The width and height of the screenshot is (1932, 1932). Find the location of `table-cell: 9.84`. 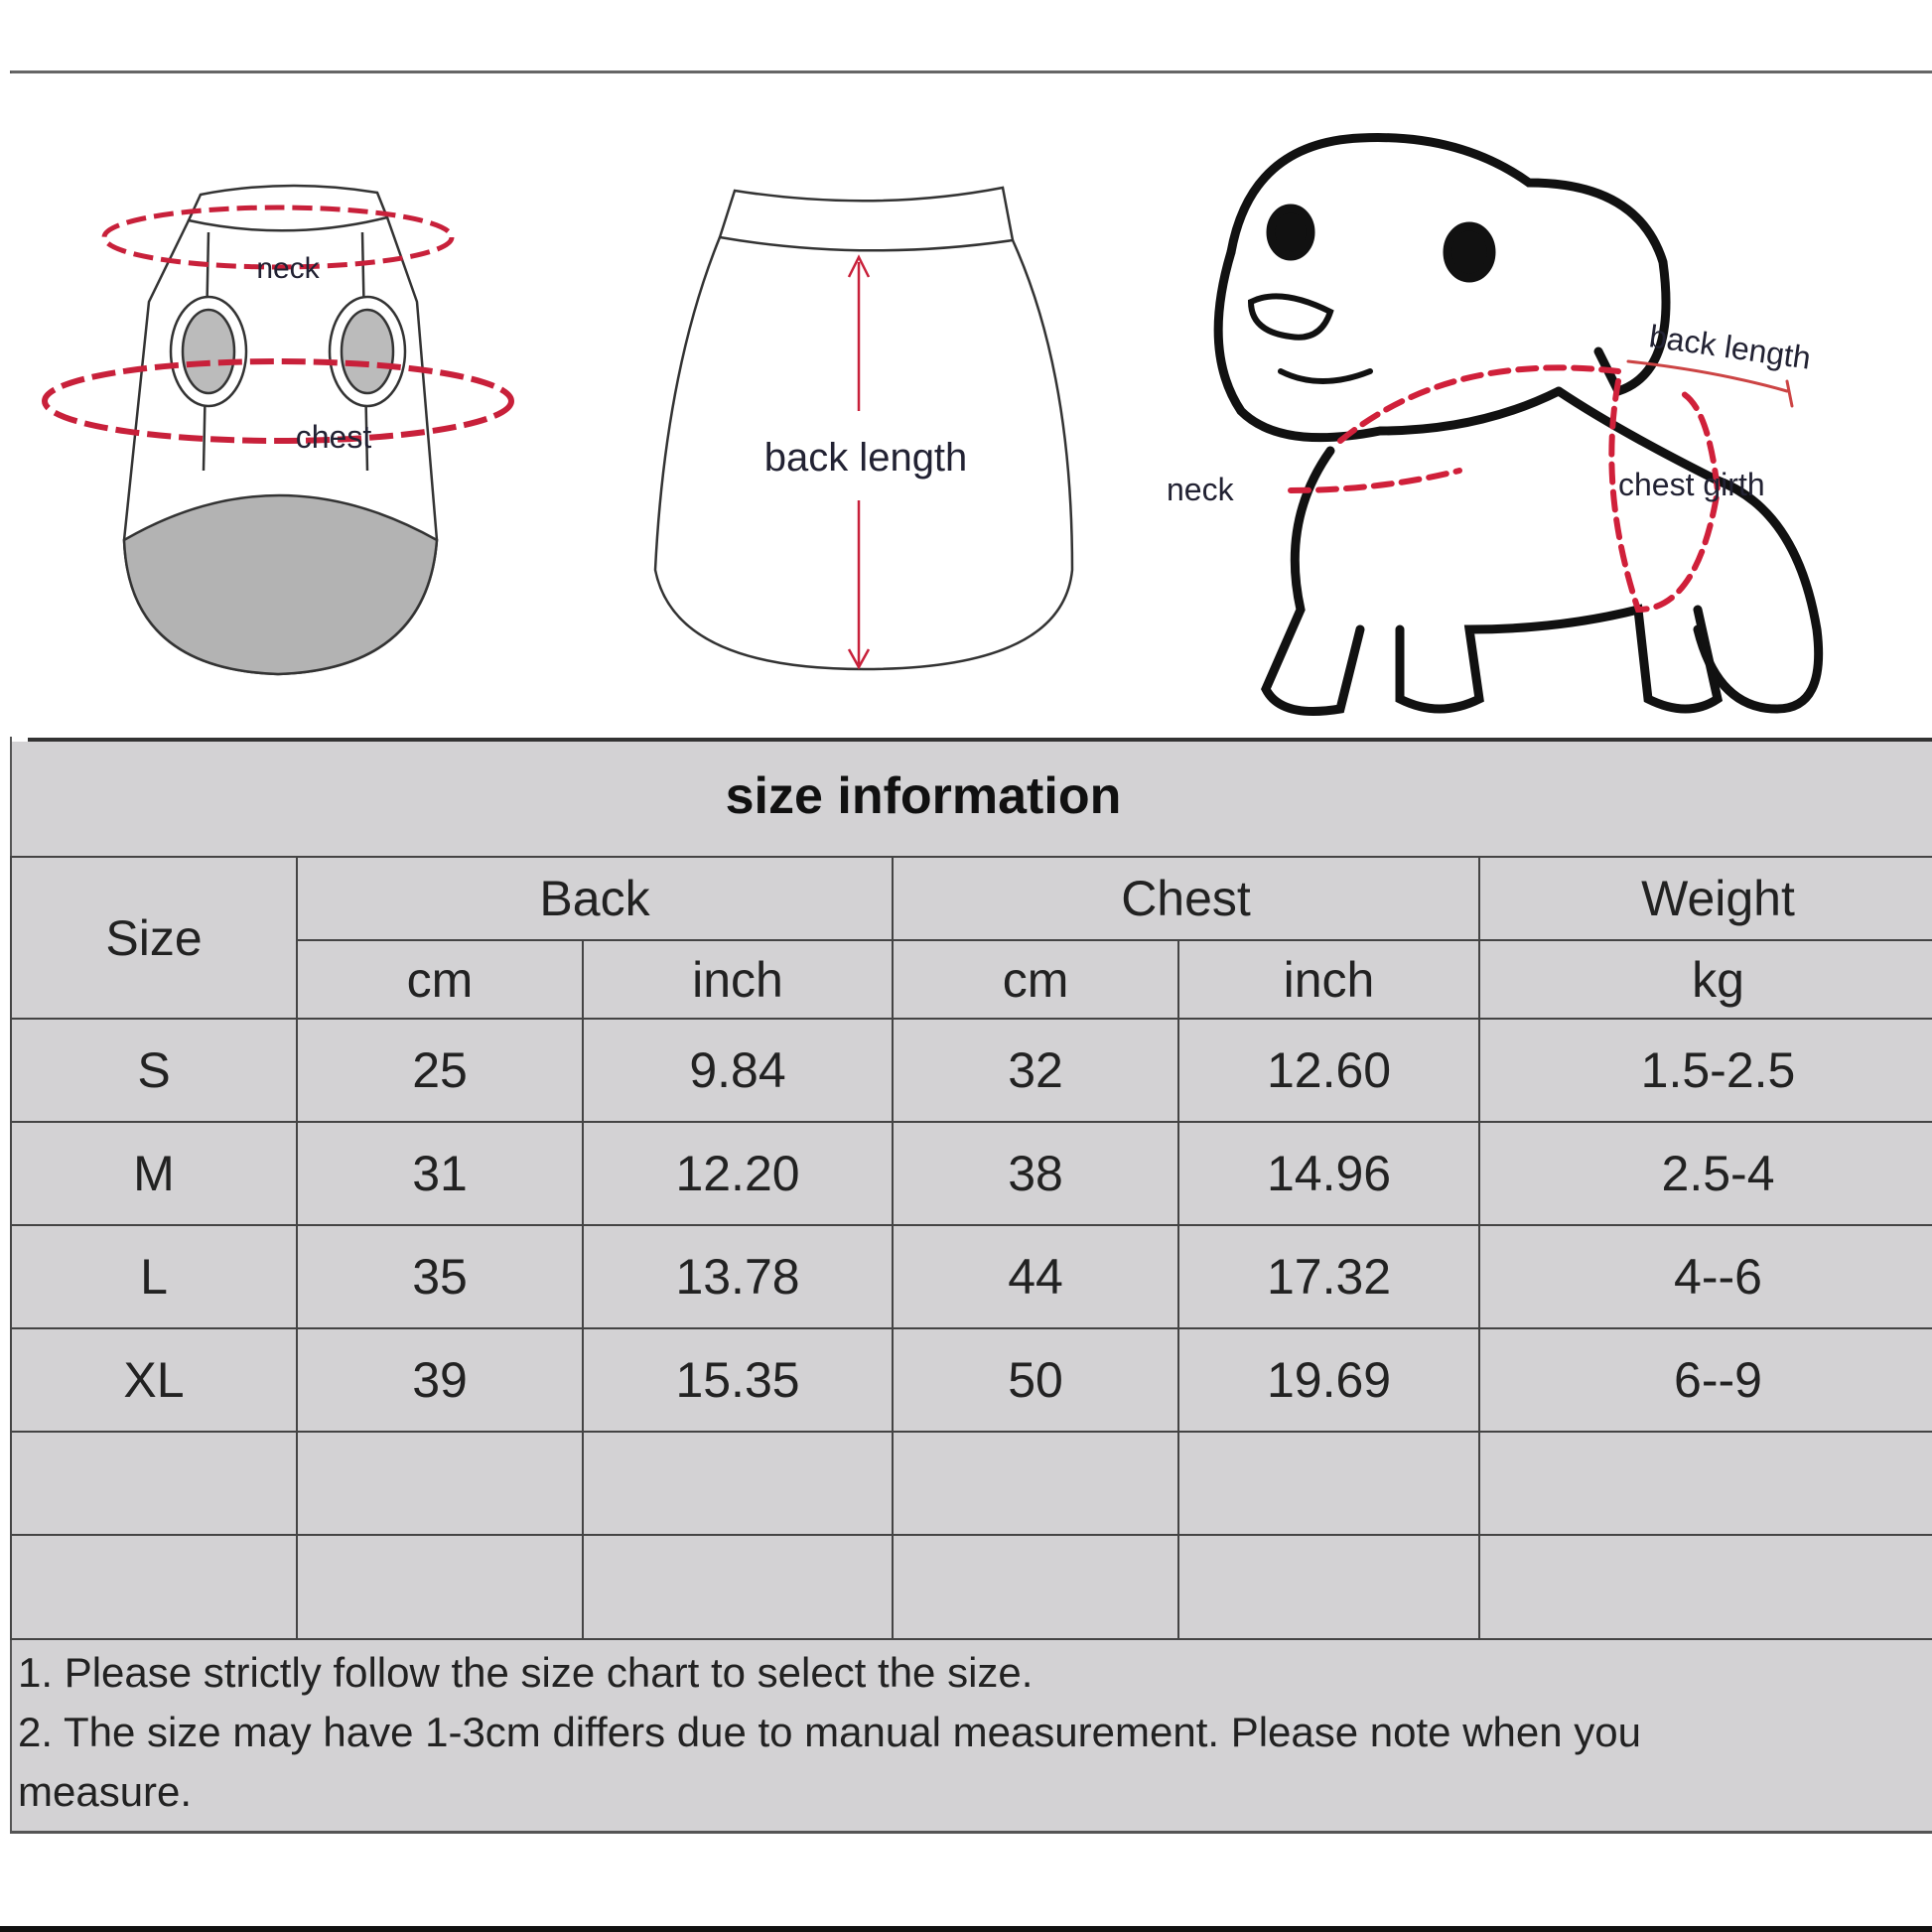

table-cell: 9.84 is located at coordinates (738, 1071).